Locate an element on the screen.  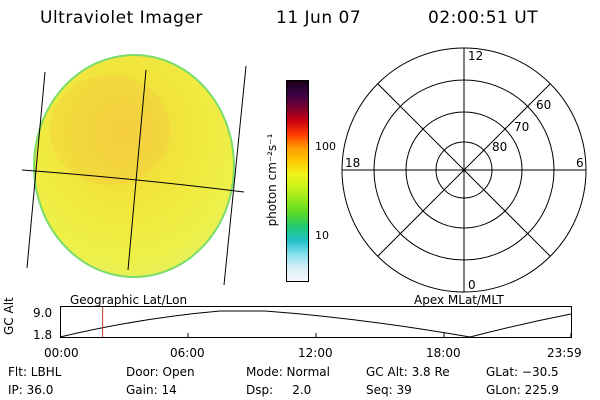
lat-label-80: 80 is located at coordinates (500, 147).